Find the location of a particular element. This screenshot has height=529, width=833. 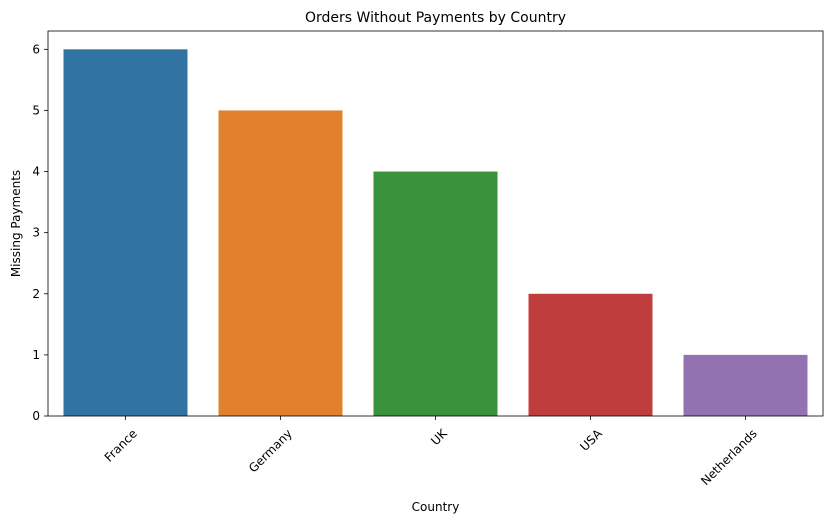

bar-france is located at coordinates (125, 232).